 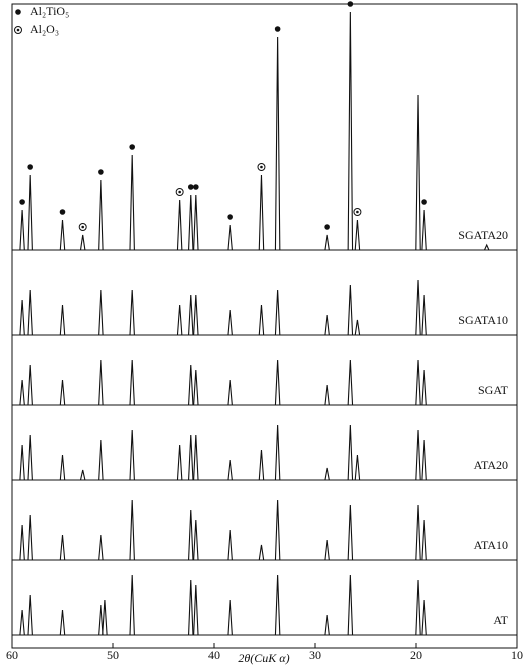 I want to click on series-label: AT, so click(x=500, y=620).